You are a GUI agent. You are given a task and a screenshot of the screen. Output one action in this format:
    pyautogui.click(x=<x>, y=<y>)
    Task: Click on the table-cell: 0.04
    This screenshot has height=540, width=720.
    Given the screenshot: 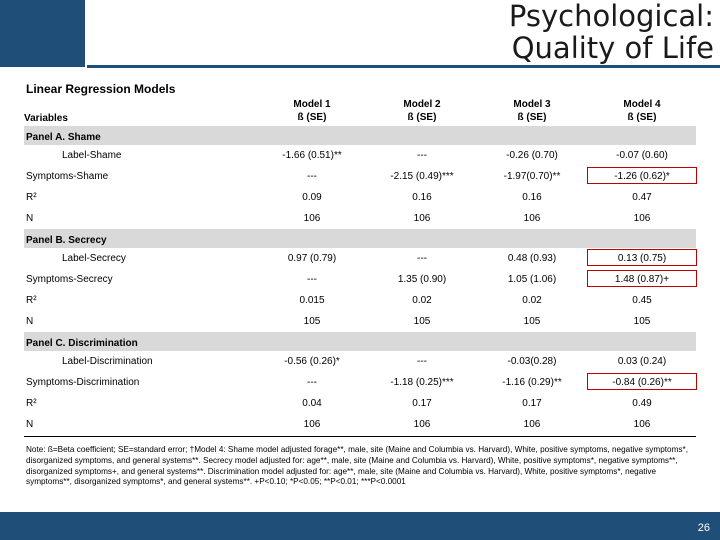 What is the action you would take?
    pyautogui.click(x=312, y=403)
    